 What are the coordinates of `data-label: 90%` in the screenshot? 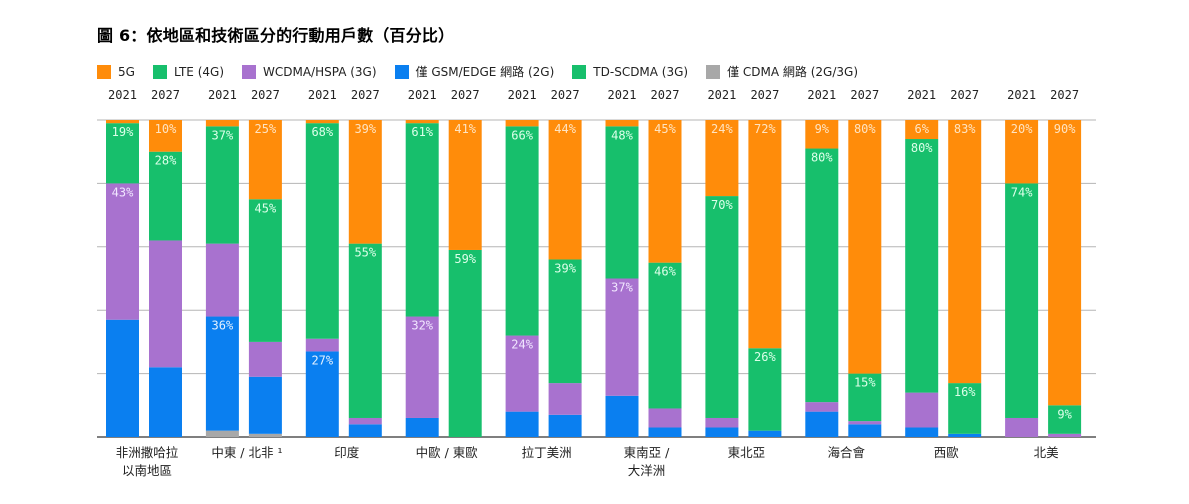 It's located at (1065, 129).